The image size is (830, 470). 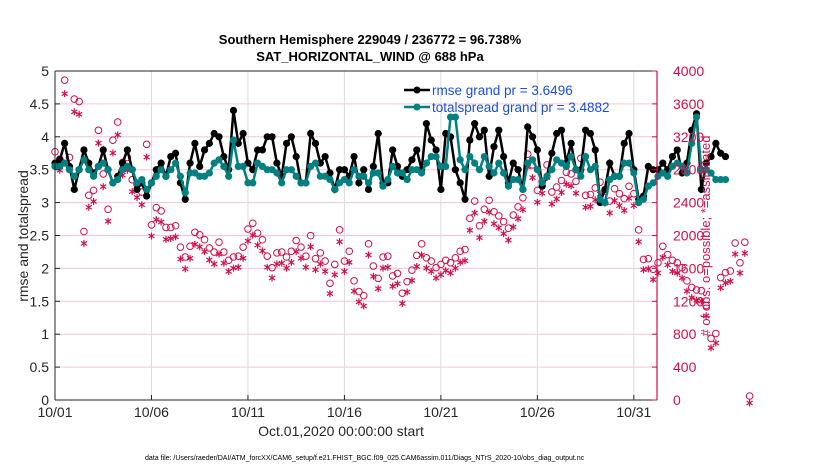 What do you see at coordinates (677, 400) in the screenshot?
I see `y-tick-label-right: 0` at bounding box center [677, 400].